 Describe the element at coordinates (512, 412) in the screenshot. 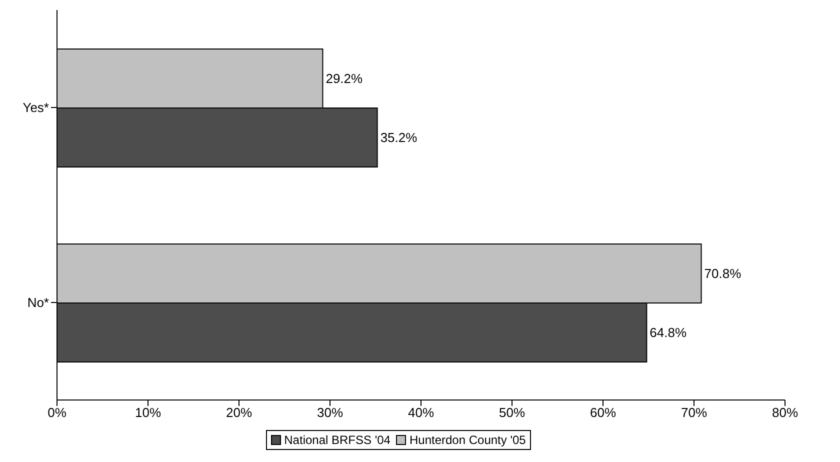

I see `x-tick-label: 50%` at that location.